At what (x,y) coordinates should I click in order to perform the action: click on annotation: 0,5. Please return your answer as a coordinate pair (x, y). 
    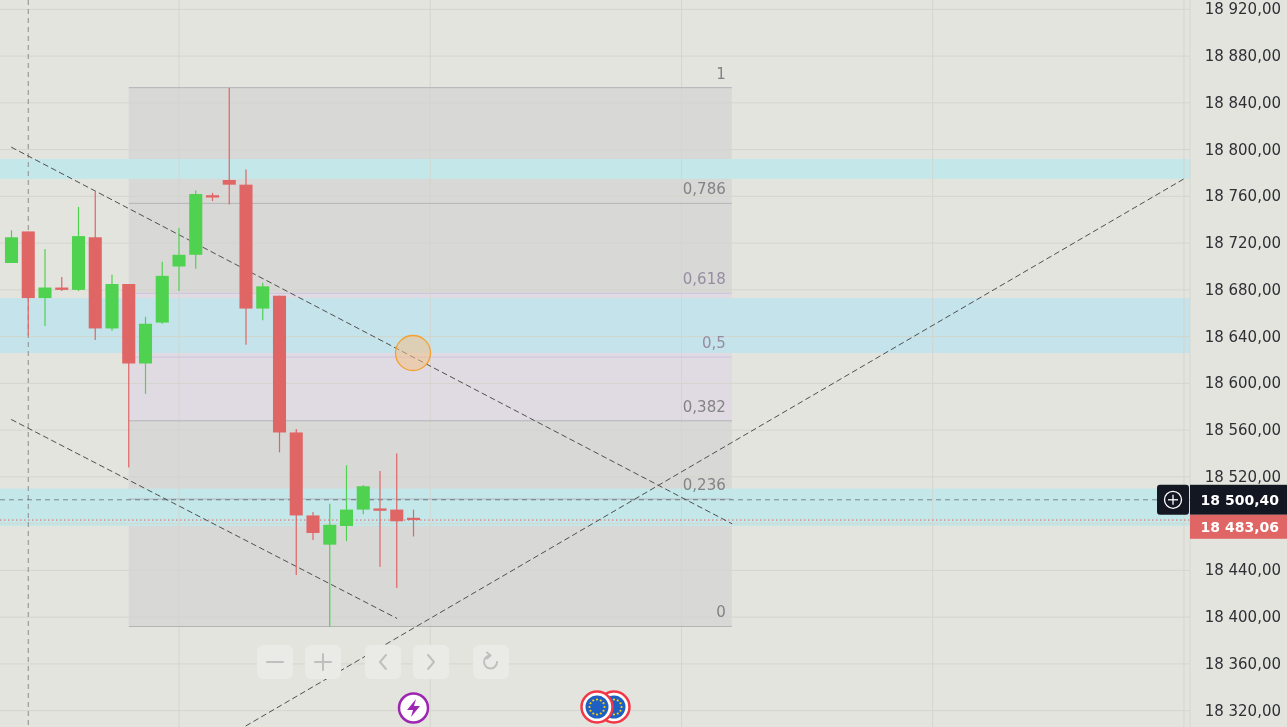
    Looking at the image, I should click on (713, 343).